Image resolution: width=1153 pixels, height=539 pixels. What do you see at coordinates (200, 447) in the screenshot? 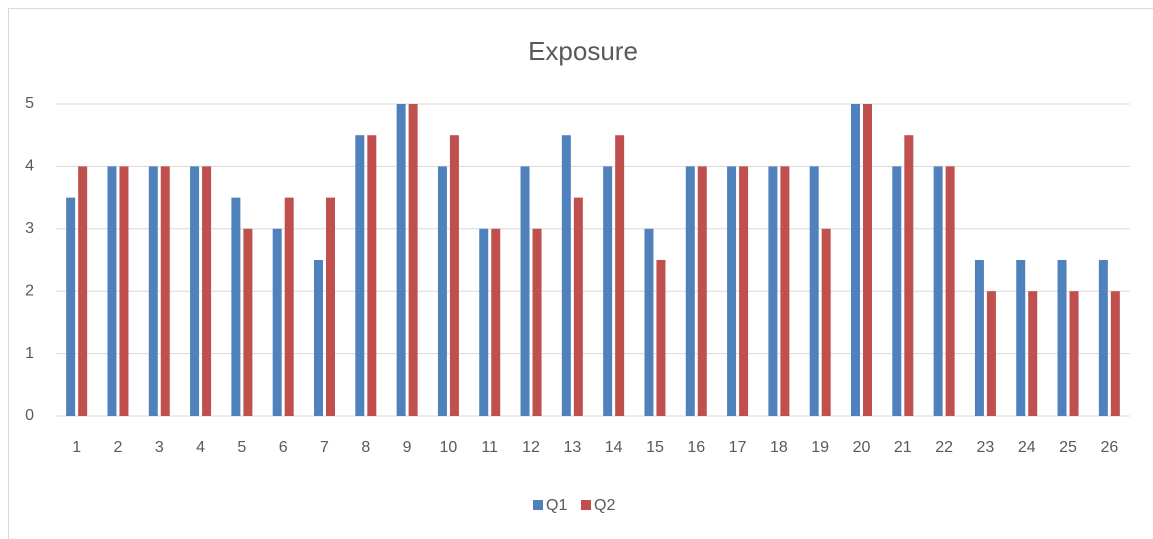
I see `x-tick-label: 4` at bounding box center [200, 447].